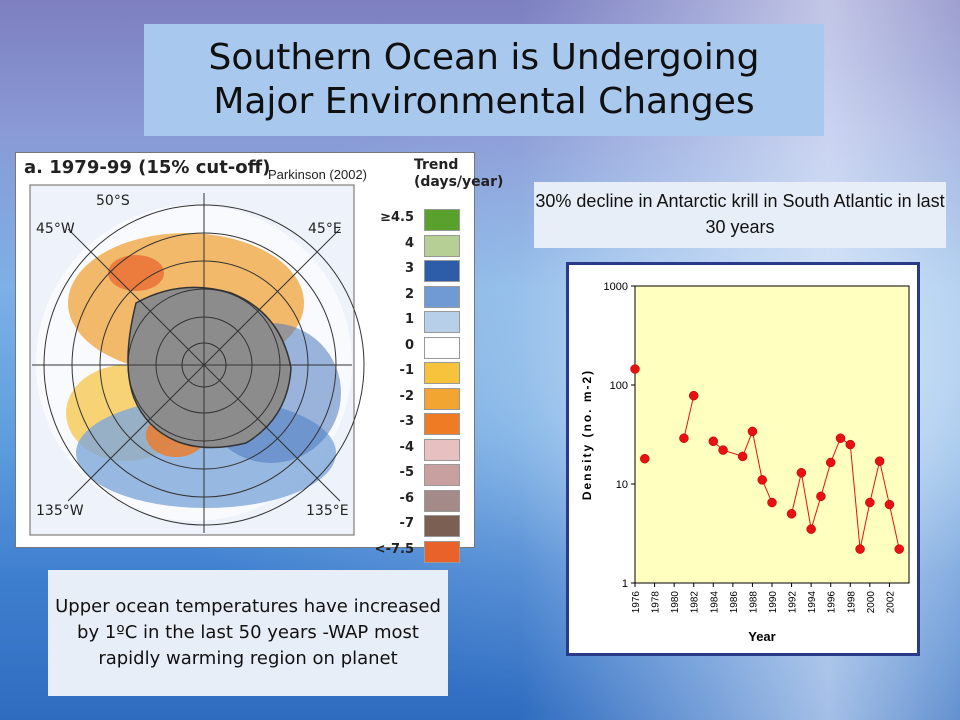 This screenshot has height=720, width=960. I want to click on trend-scale-label: -2, so click(406, 396).